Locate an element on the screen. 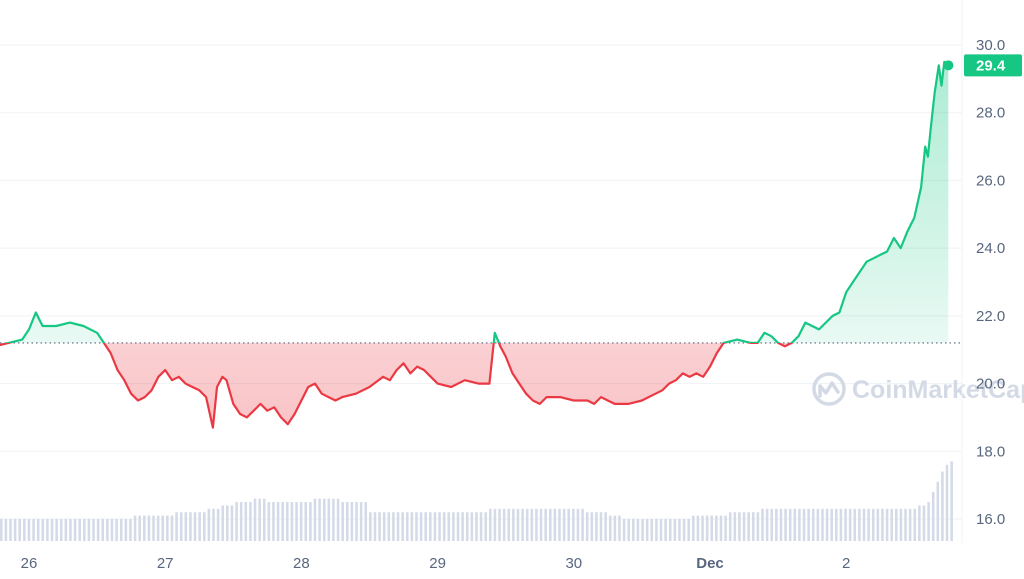 The image size is (1024, 579). x-tick-label: 28 is located at coordinates (301, 563).